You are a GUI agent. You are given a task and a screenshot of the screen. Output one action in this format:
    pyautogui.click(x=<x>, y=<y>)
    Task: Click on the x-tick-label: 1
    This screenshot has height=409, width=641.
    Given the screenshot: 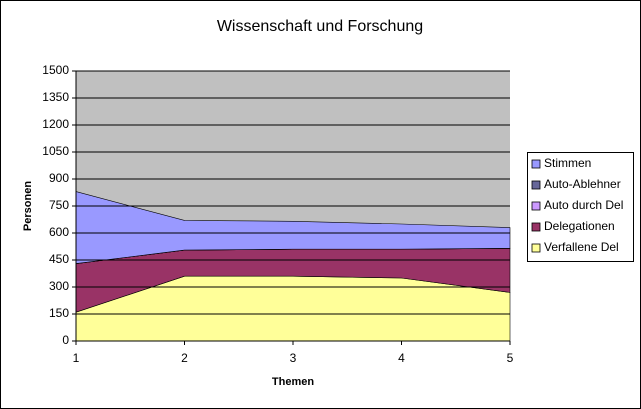 What is the action you would take?
    pyautogui.click(x=76, y=358)
    